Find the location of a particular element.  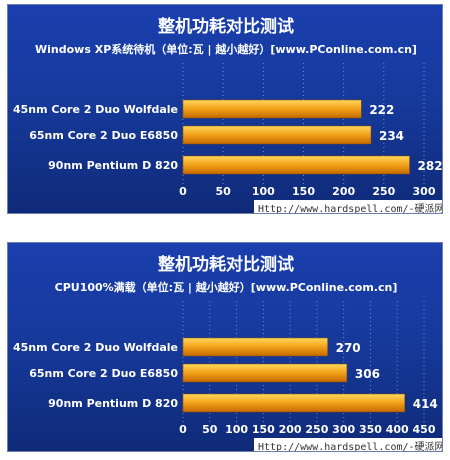

x-tick-label: 450 is located at coordinates (424, 429).